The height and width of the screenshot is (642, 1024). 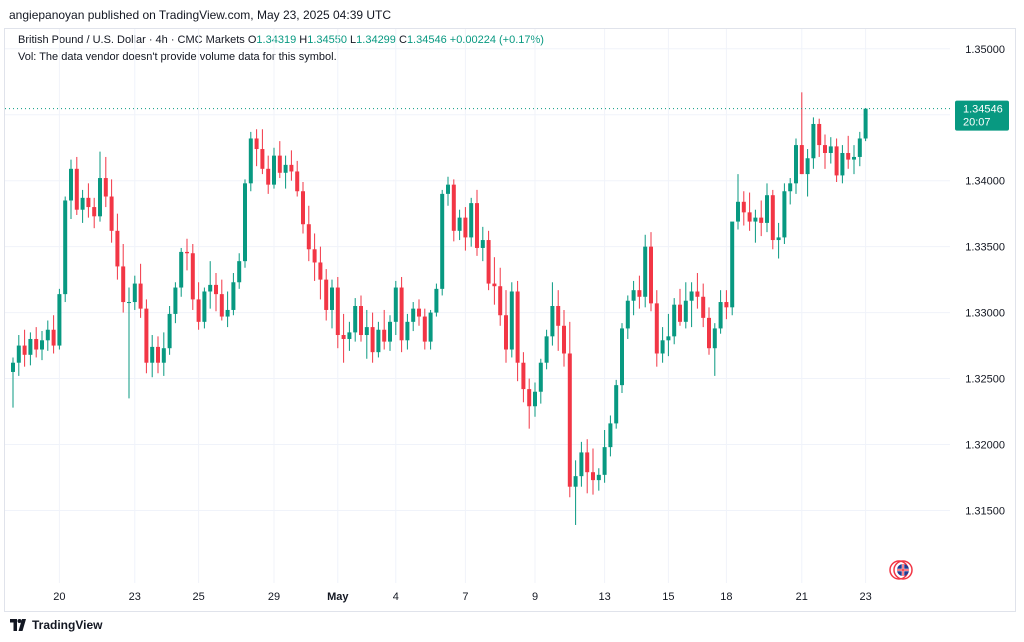 What do you see at coordinates (985, 248) in the screenshot?
I see `price-tick-label: 1.33500` at bounding box center [985, 248].